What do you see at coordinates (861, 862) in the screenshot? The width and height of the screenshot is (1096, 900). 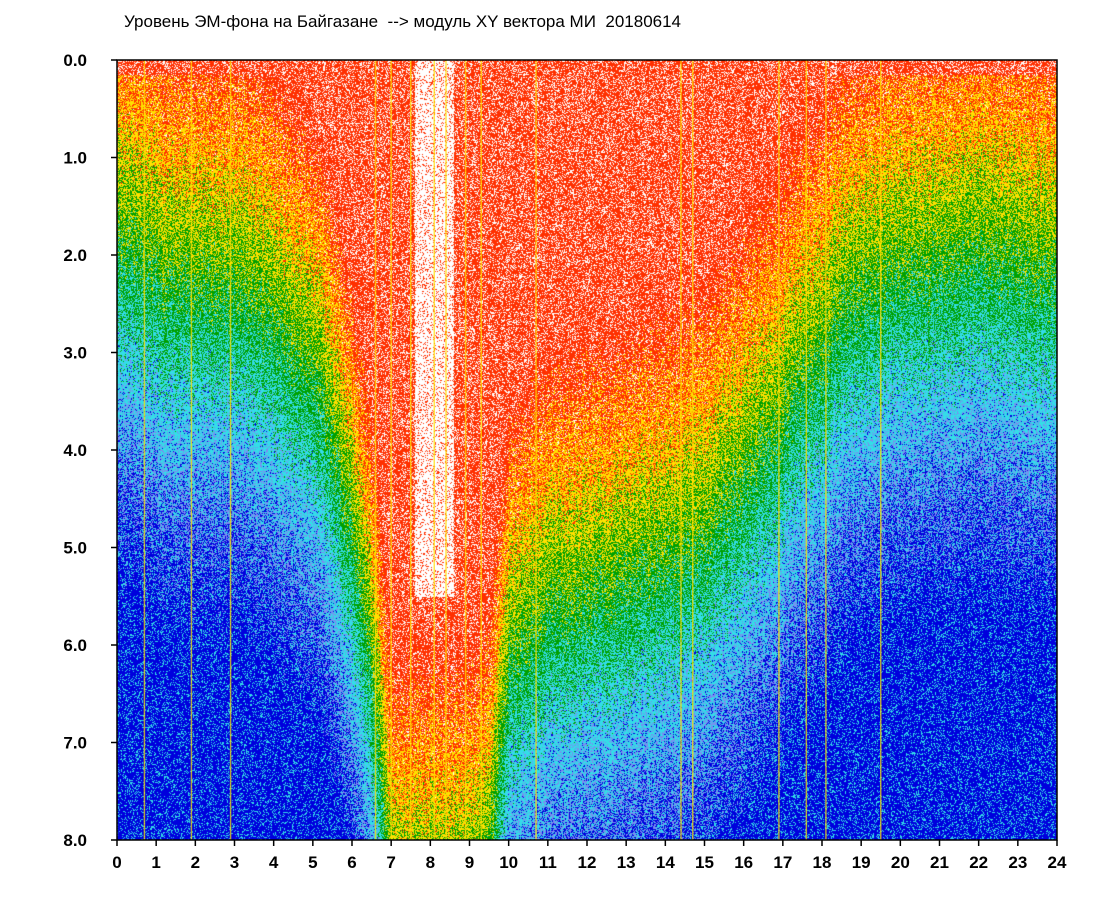 I see `x-tick-label: 19` at bounding box center [861, 862].